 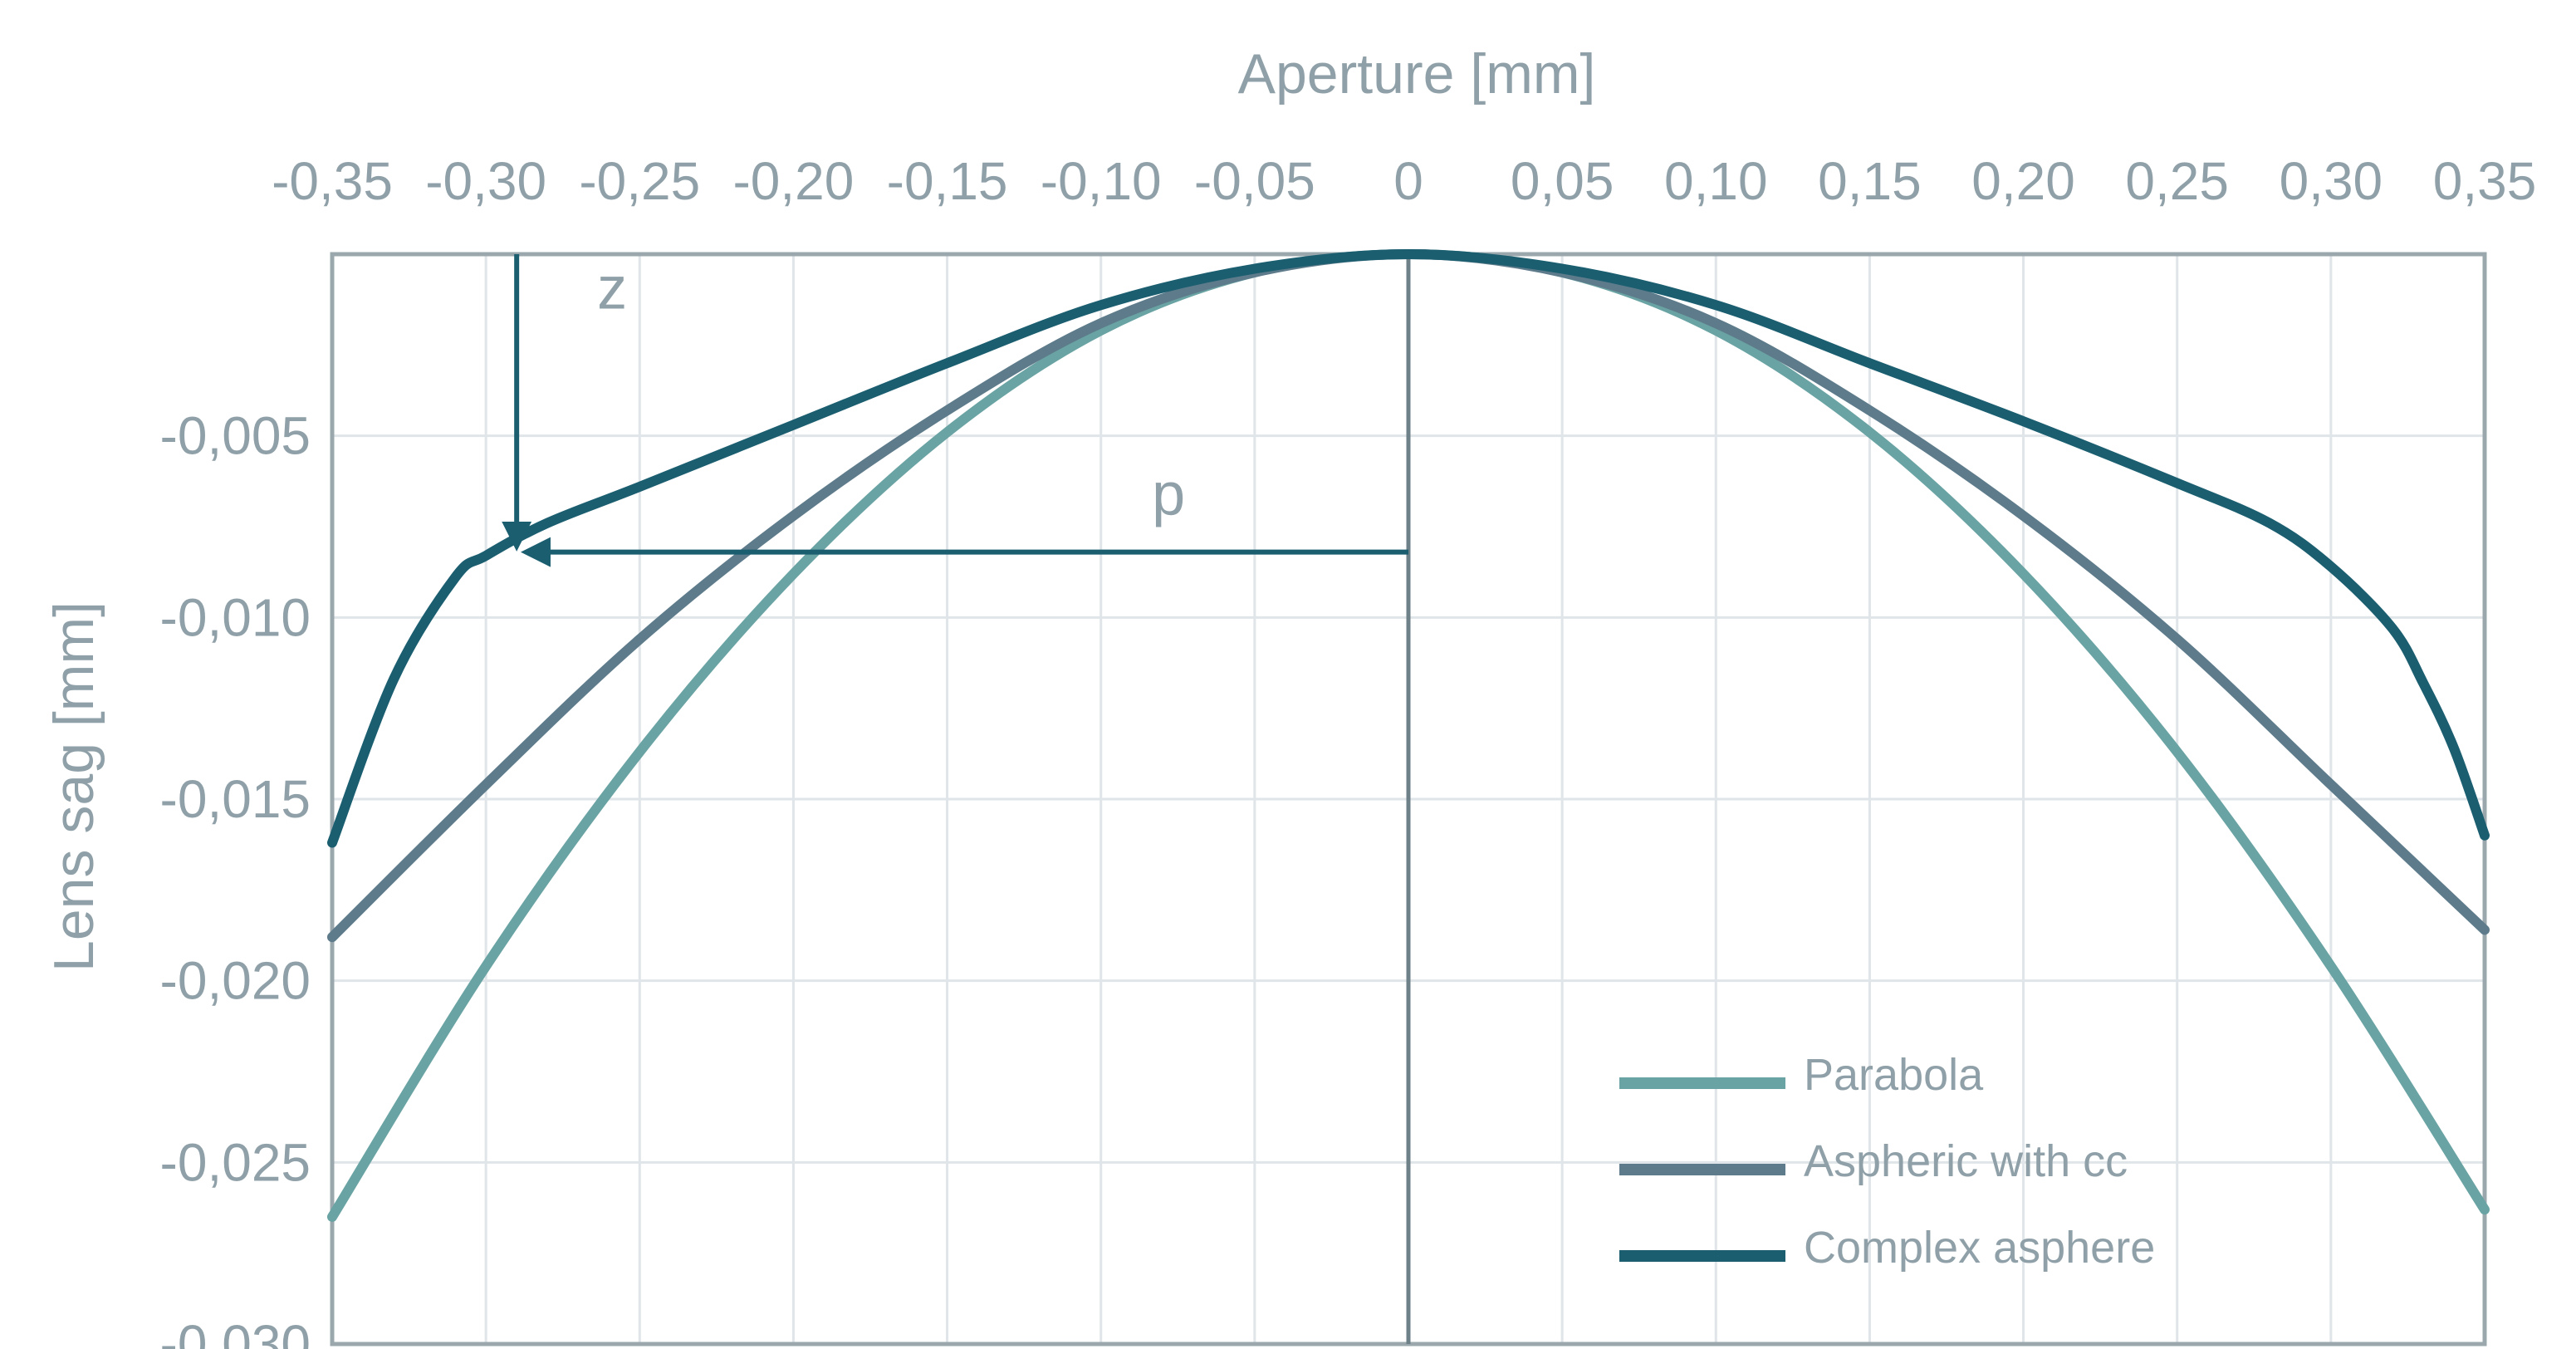 I want to click on x-tick-label: 0,05, so click(x=1562, y=181).